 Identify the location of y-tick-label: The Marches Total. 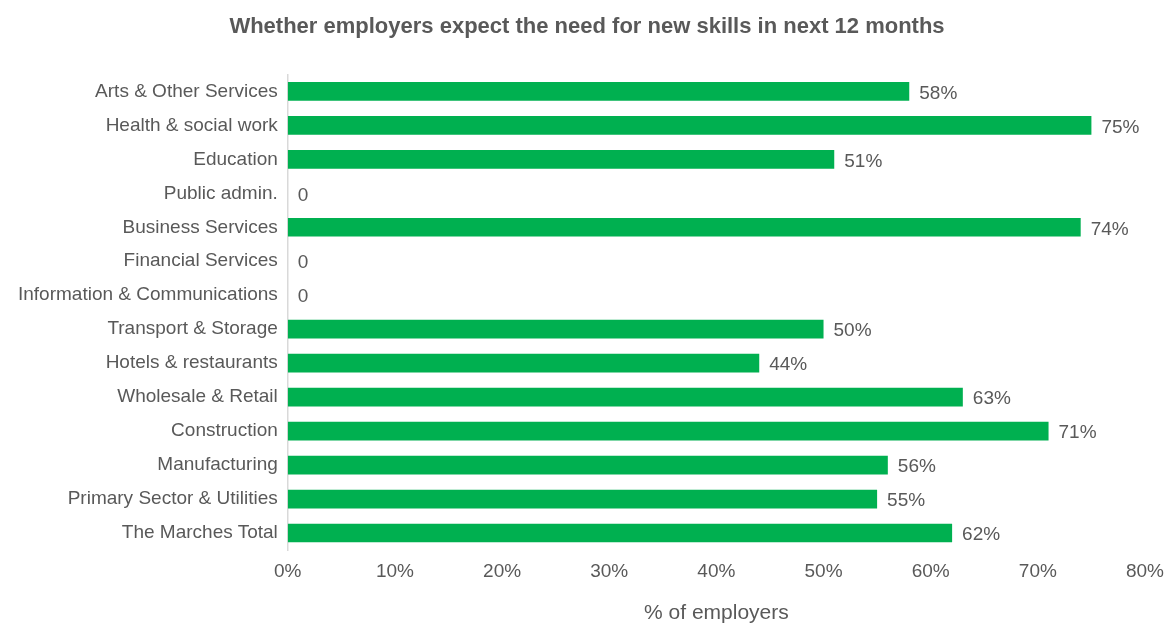
(199, 532).